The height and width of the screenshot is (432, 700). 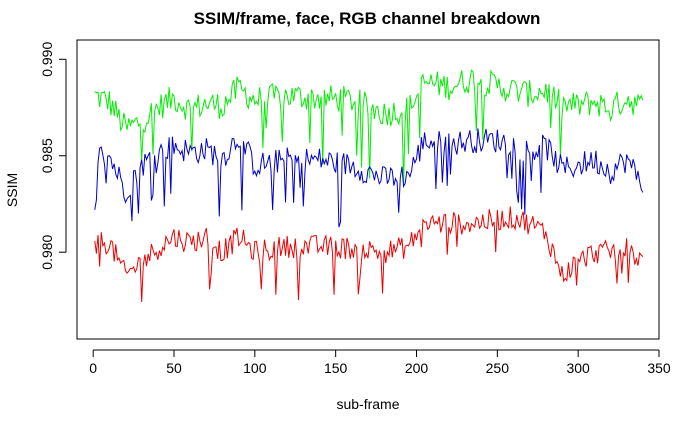 I want to click on x-tick-label: 200, so click(x=417, y=368).